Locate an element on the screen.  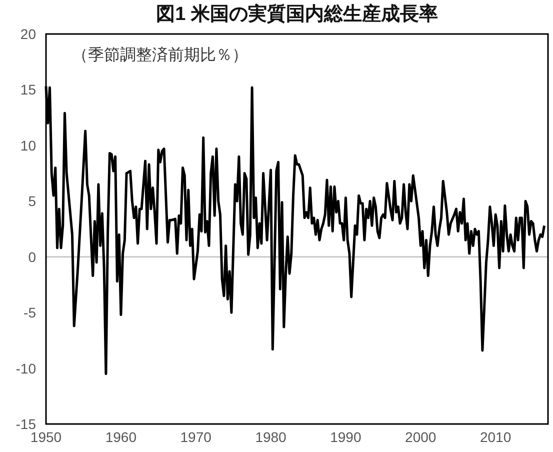
y-tick-label: -10 is located at coordinates (26, 368).